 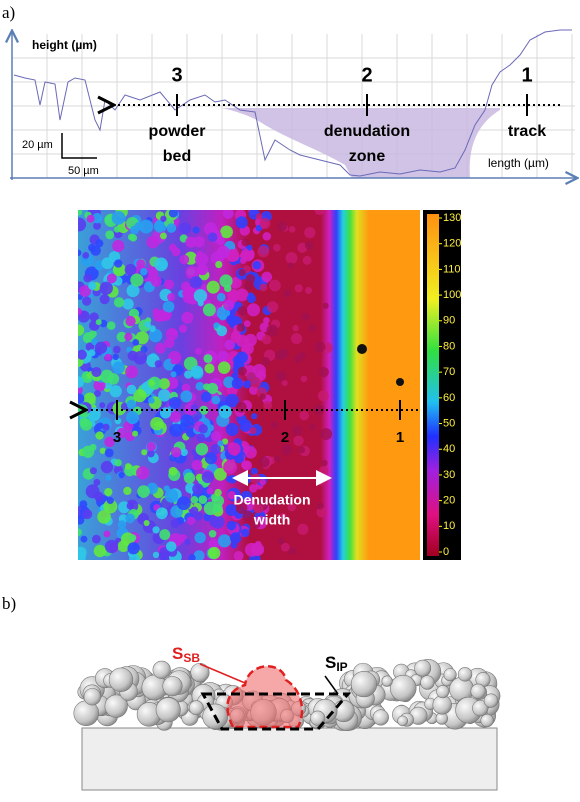 What do you see at coordinates (452, 295) in the screenshot?
I see `colorbar-tick-label: 100` at bounding box center [452, 295].